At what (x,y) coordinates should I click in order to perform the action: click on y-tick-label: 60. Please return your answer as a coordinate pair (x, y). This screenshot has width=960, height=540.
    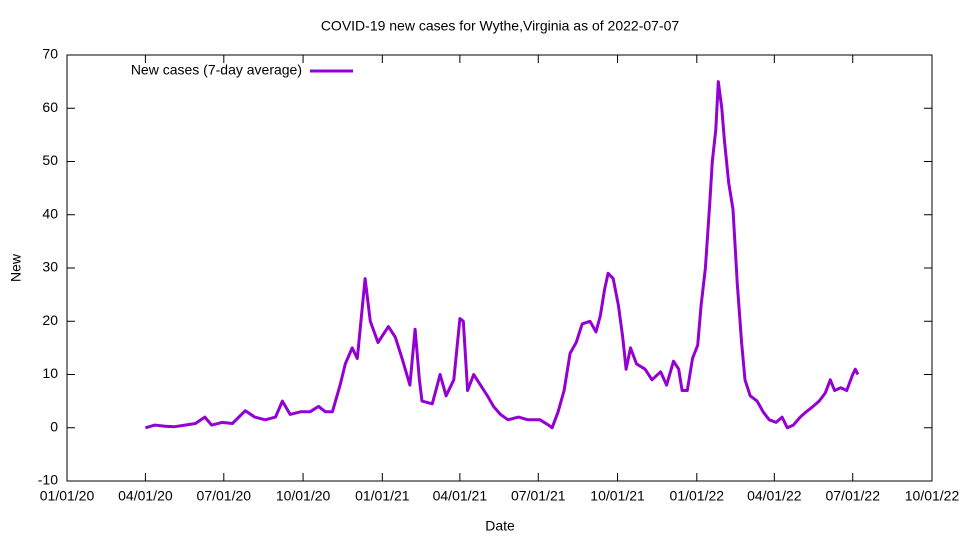
    Looking at the image, I should click on (50, 107).